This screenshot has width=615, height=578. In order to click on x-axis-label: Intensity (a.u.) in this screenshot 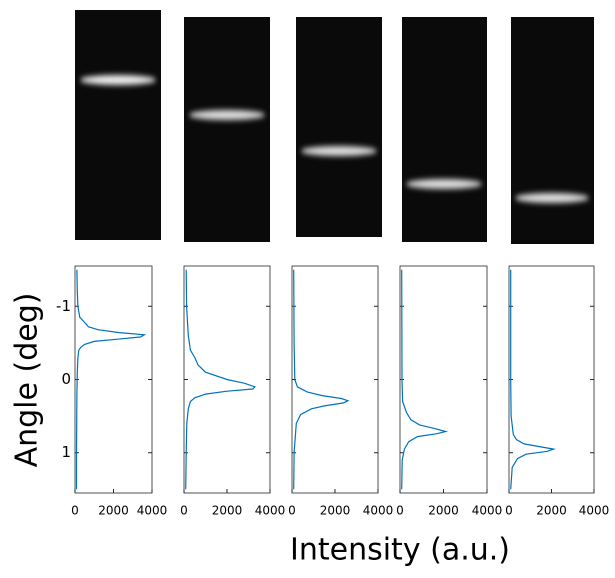, I will do `click(400, 550)`.